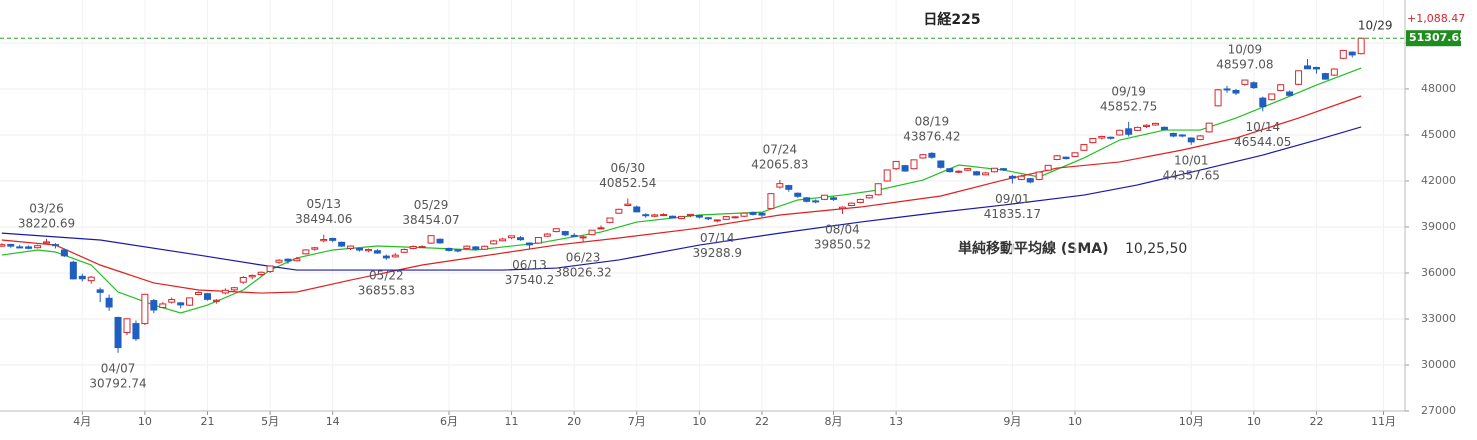 The height and width of the screenshot is (440, 1477). Describe the element at coordinates (118, 368) in the screenshot. I see `annotation-date: 04/07` at that location.